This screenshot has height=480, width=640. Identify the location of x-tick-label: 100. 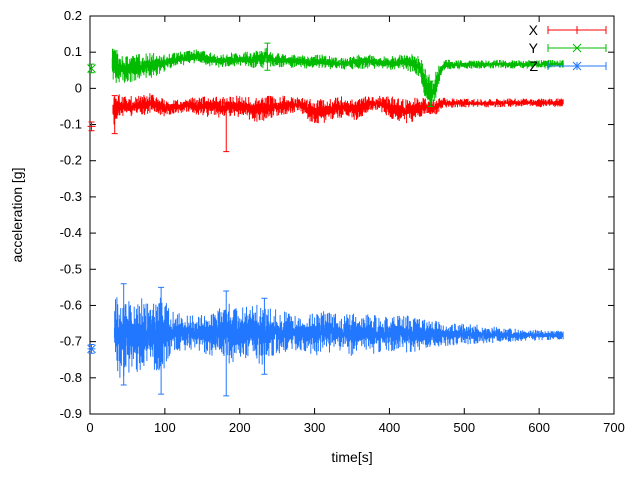
(165, 427).